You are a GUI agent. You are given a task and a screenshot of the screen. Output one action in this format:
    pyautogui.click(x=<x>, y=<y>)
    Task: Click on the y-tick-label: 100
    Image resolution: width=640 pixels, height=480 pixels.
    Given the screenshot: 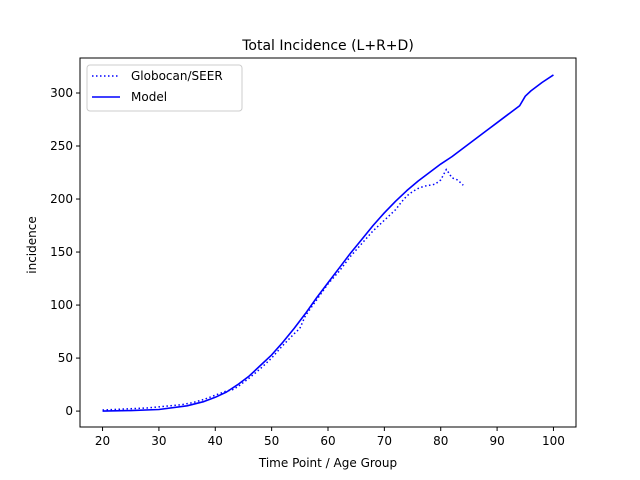 What is the action you would take?
    pyautogui.click(x=61, y=305)
    